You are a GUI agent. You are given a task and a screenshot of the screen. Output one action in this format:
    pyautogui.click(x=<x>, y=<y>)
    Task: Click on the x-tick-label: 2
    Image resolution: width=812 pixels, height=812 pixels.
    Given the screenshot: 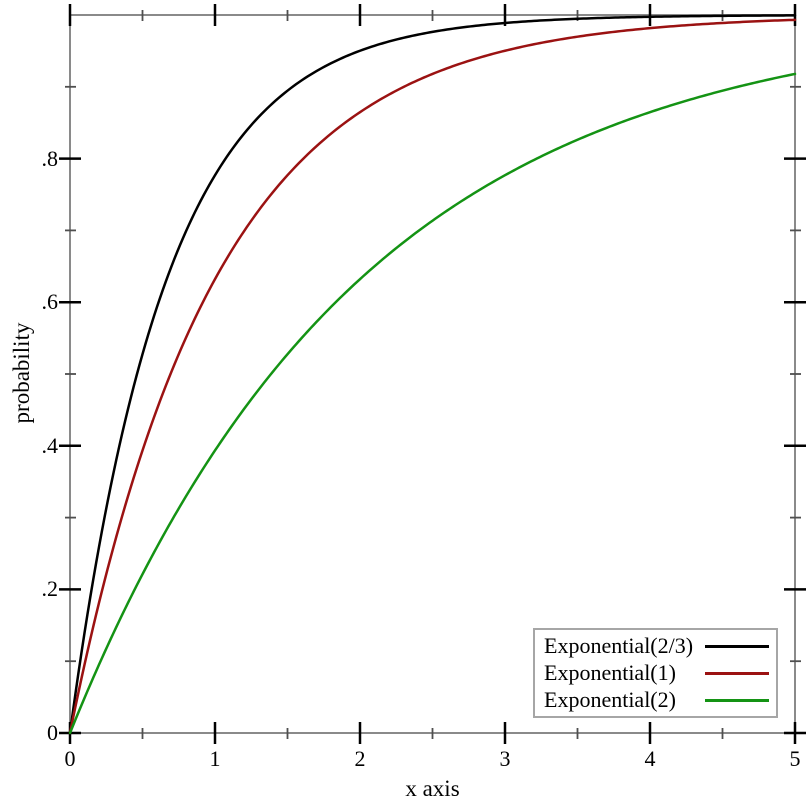 What is the action you would take?
    pyautogui.click(x=360, y=758)
    